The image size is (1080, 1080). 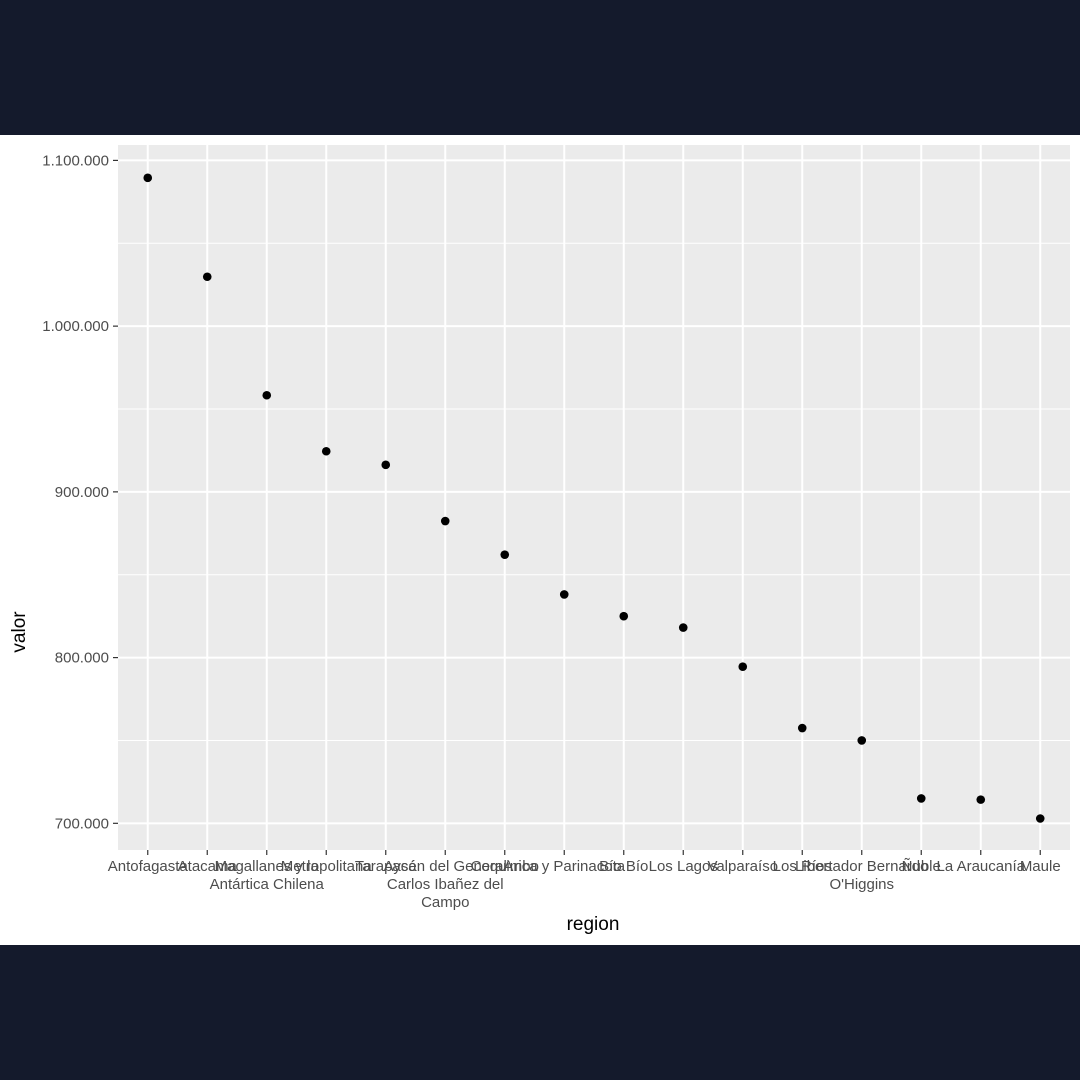 I want to click on x-axis-title: region, so click(x=593, y=924).